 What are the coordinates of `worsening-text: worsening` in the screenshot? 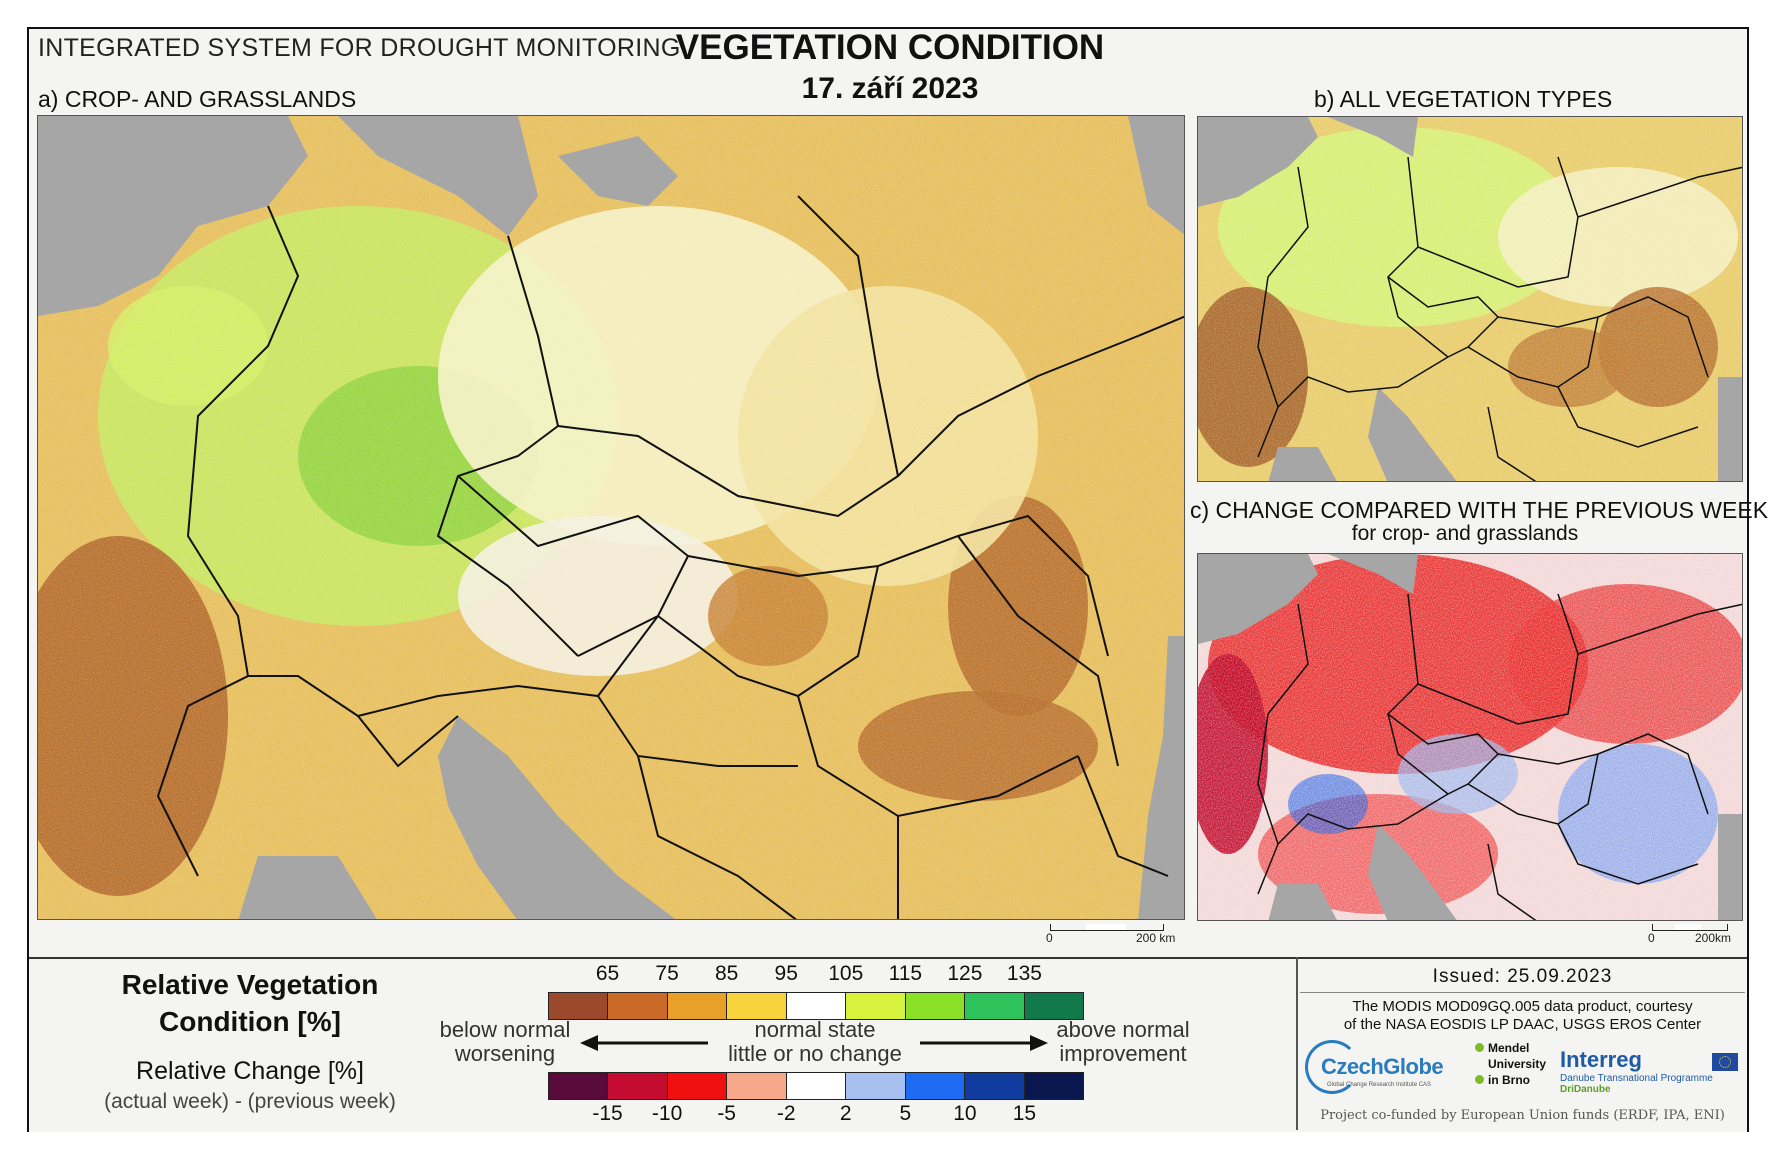 It's located at (505, 1053).